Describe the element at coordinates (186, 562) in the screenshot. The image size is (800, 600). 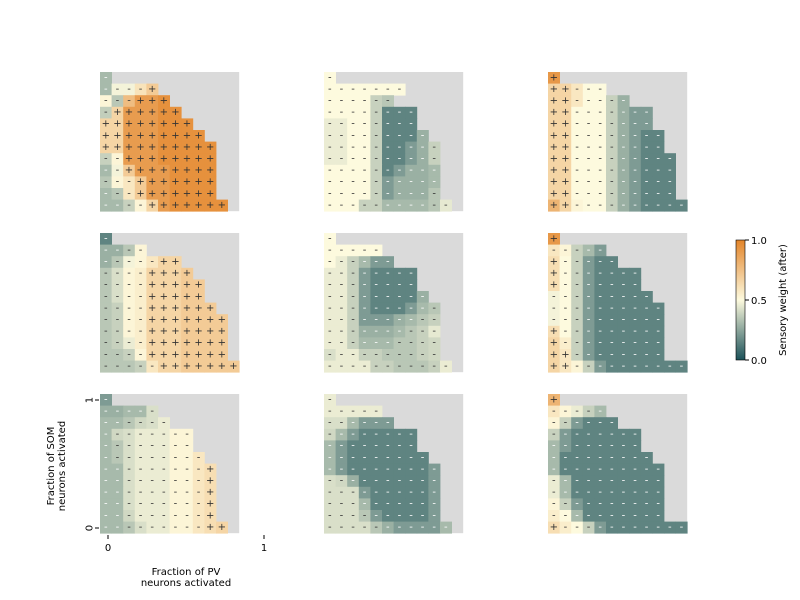
I see `x-axis: 0 1 Fraction of PV neurons activated` at that location.